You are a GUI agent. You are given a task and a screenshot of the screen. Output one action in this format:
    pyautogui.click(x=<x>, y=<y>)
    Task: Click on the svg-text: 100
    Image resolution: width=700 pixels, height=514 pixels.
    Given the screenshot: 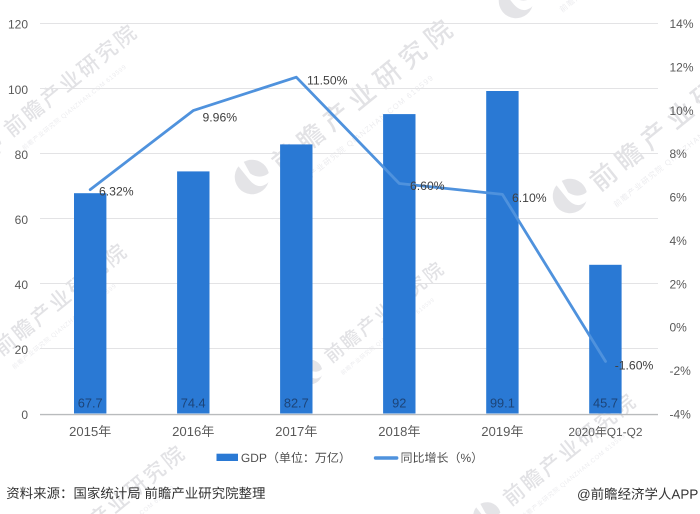 What is the action you would take?
    pyautogui.click(x=18, y=90)
    